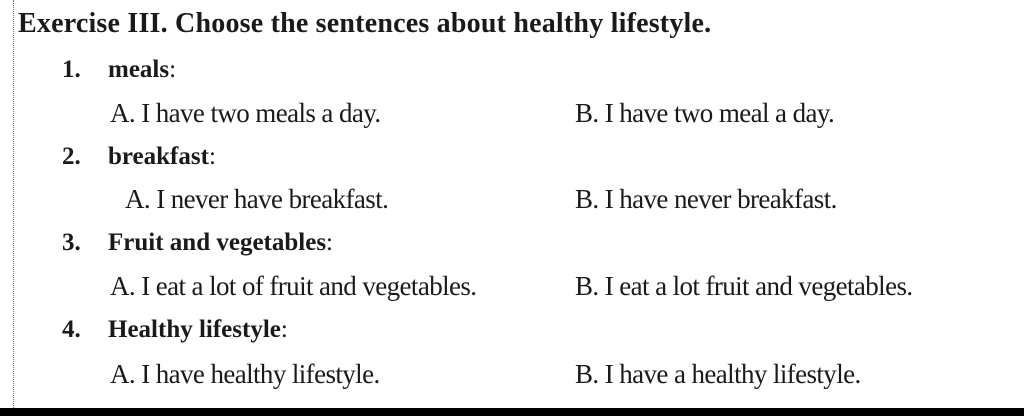 This screenshot has height=416, width=1024. I want to click on margin-line, so click(13, 204).